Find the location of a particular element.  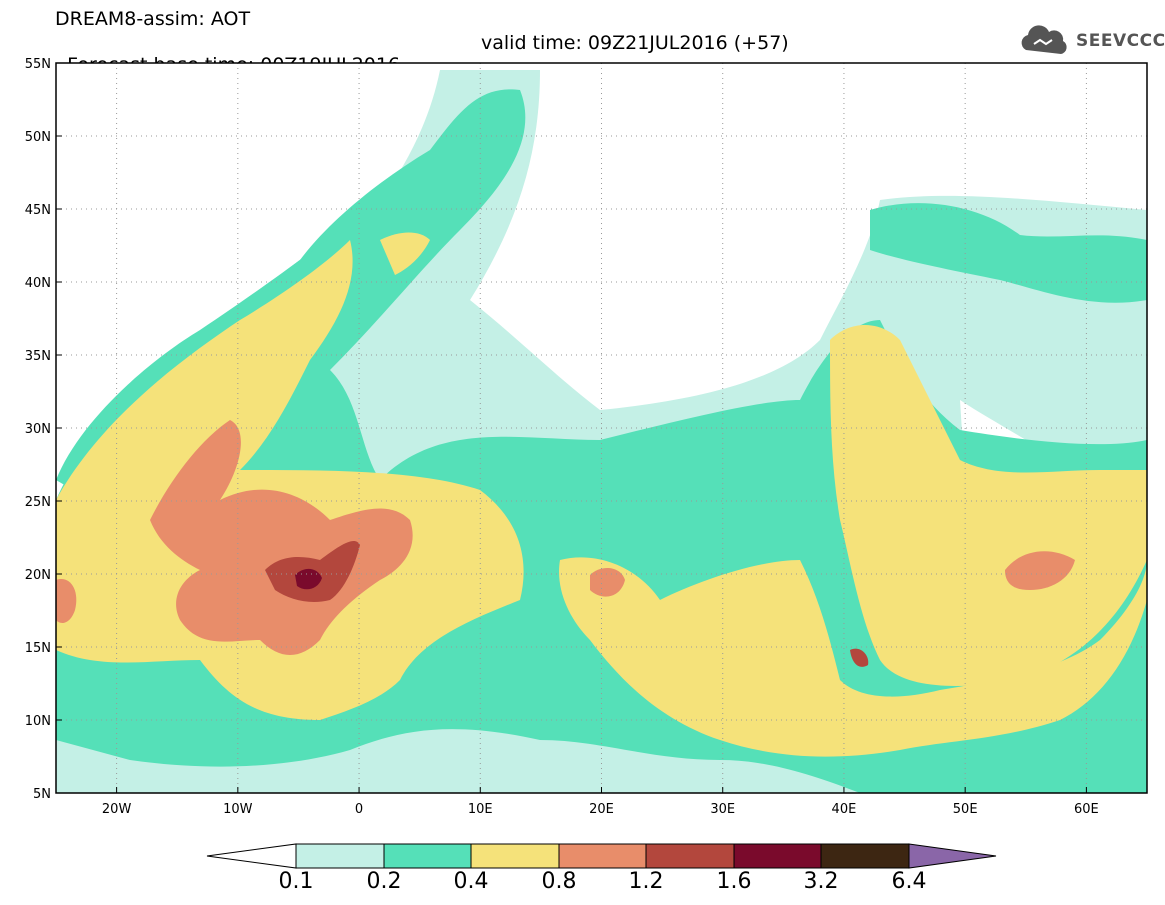

colorbar-label: 3.2 is located at coordinates (821, 881).